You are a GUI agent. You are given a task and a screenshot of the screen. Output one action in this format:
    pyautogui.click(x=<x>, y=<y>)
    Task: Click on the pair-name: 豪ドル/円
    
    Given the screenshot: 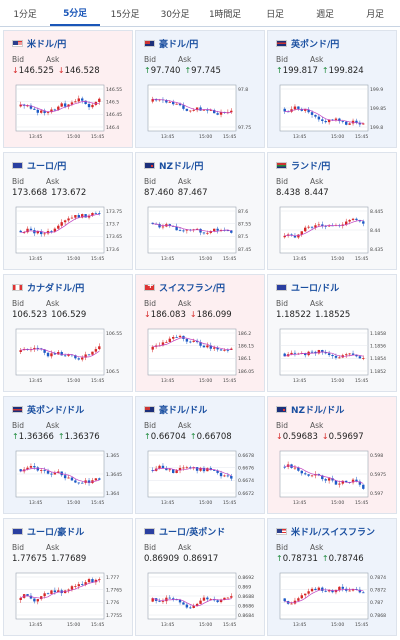 What is the action you would take?
    pyautogui.click(x=179, y=45)
    